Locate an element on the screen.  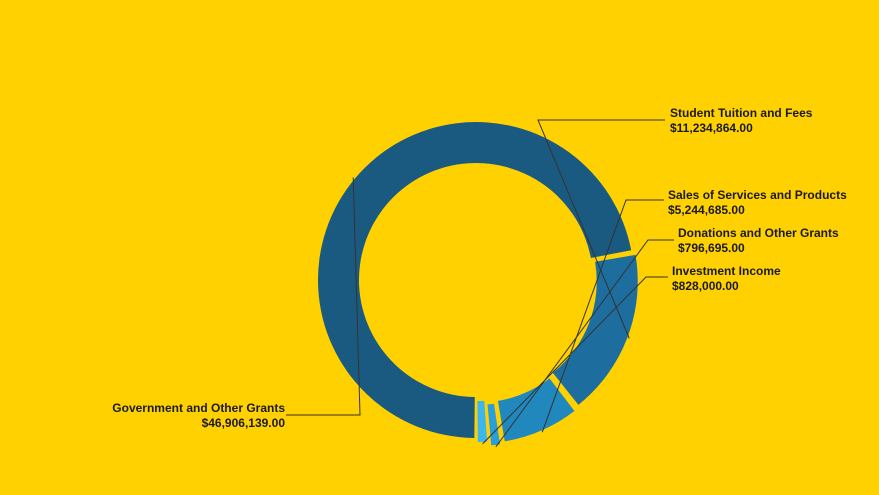
slice-student-tuition-and-fees is located at coordinates (595, 329).